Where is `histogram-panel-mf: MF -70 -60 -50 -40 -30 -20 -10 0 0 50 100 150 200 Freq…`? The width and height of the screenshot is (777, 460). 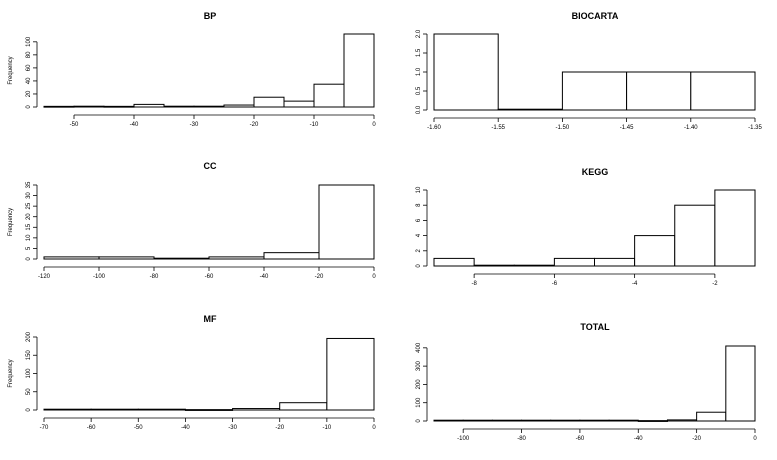
histogram-panel-mf: MF -70 -60 -50 -40 -30 -20 -10 0 0 50 100 150 200 Freq… is located at coordinates (192, 372).